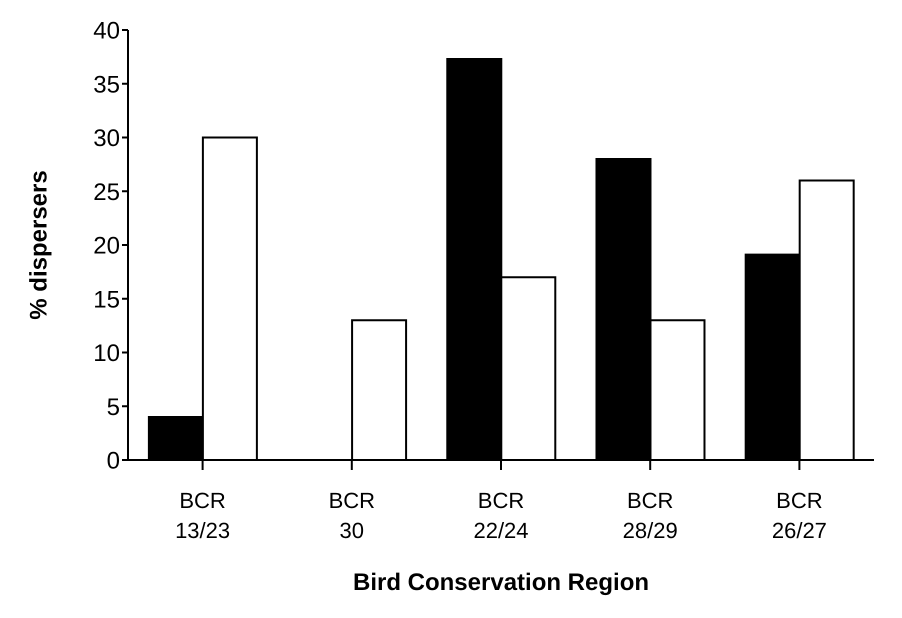  Describe the element at coordinates (106, 31) in the screenshot. I see `y-tick-label: 40` at that location.